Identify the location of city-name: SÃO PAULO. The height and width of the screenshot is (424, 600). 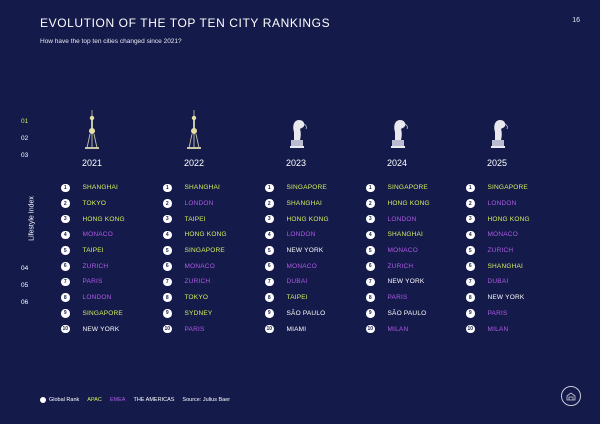
(407, 313).